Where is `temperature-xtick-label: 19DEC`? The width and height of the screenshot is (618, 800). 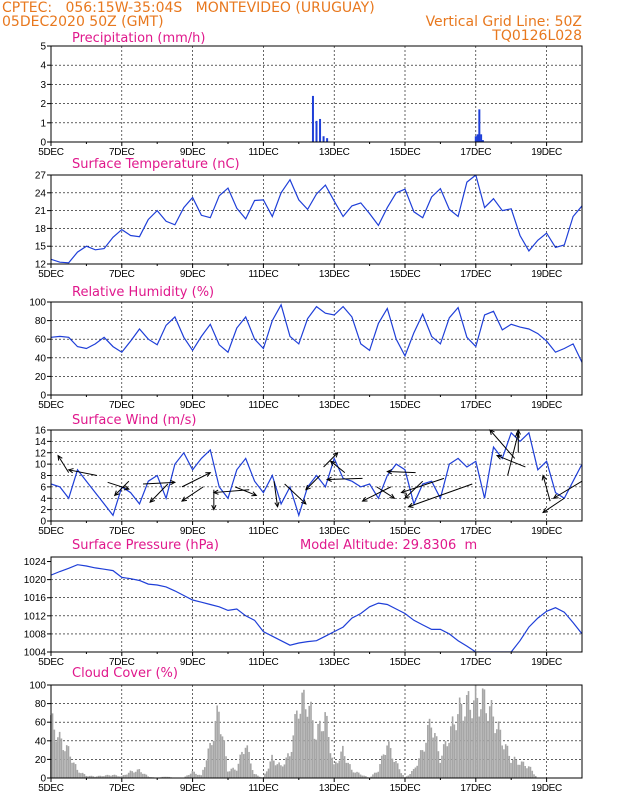
temperature-xtick-label: 19DEC is located at coordinates (546, 274).